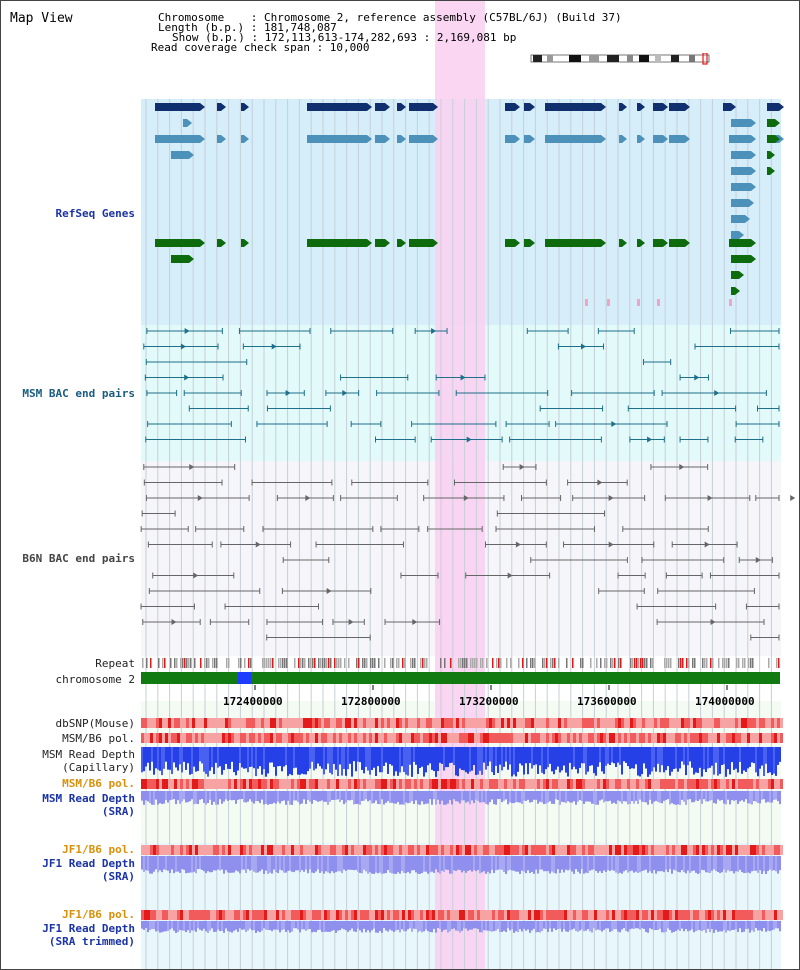 This screenshot has height=970, width=800. What do you see at coordinates (95, 213) in the screenshot?
I see `track-label-refseq: RefSeq Genes` at bounding box center [95, 213].